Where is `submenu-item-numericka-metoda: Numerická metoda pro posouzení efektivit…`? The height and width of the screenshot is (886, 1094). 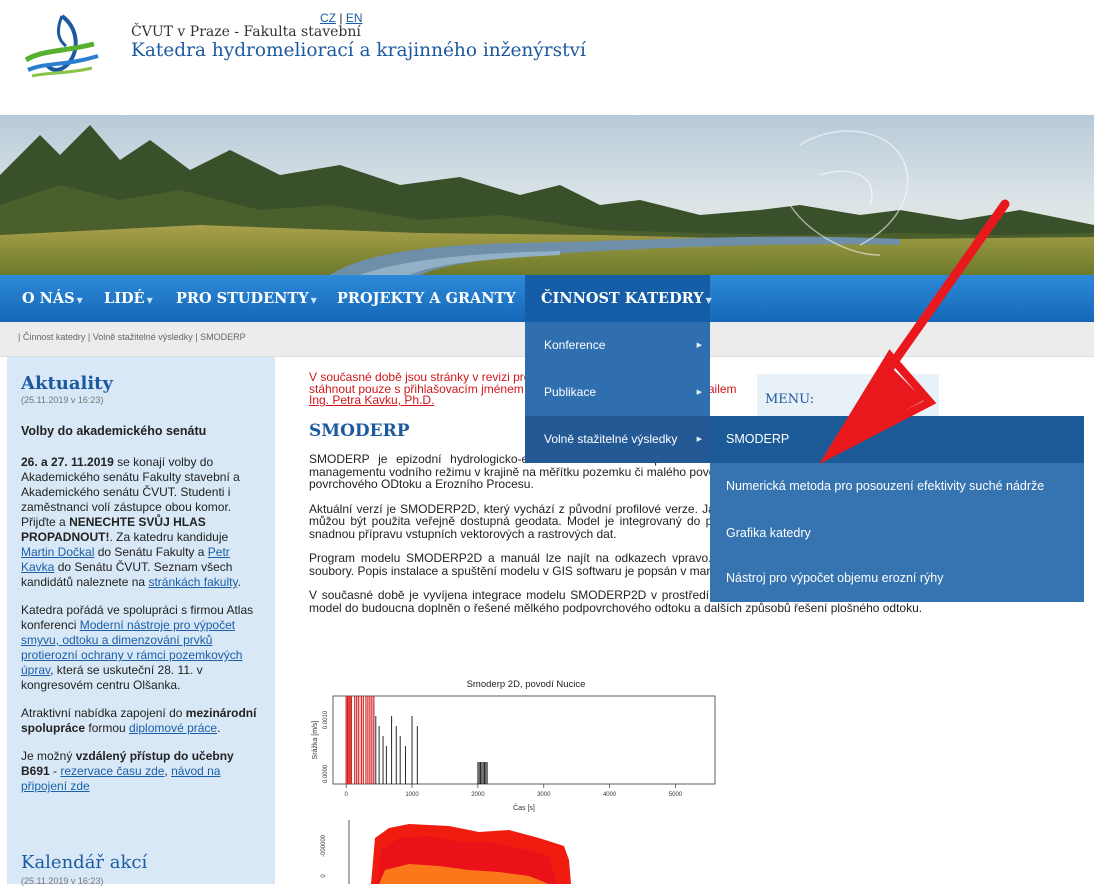
submenu-item-numericka-metoda: Numerická metoda pro posouzení efektivit… is located at coordinates (885, 486).